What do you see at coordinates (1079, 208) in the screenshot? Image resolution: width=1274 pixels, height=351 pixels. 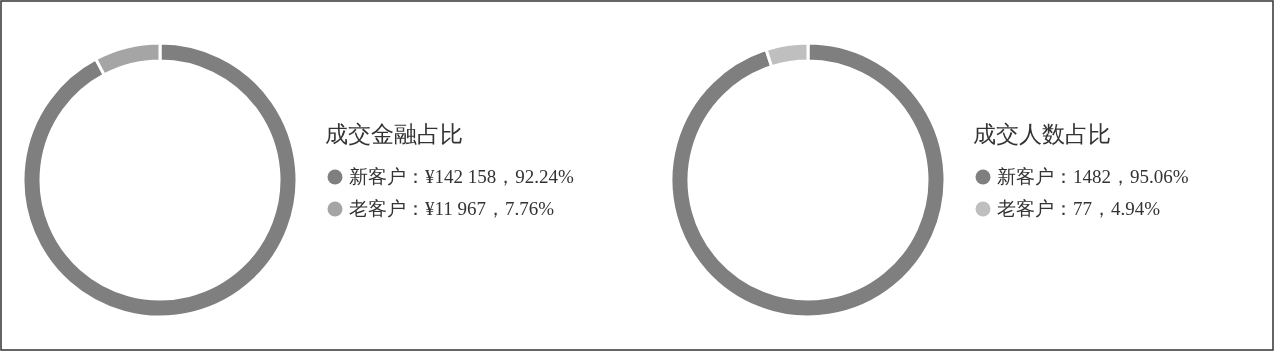 I see `legend-label: 老客户：77，4.94%` at bounding box center [1079, 208].